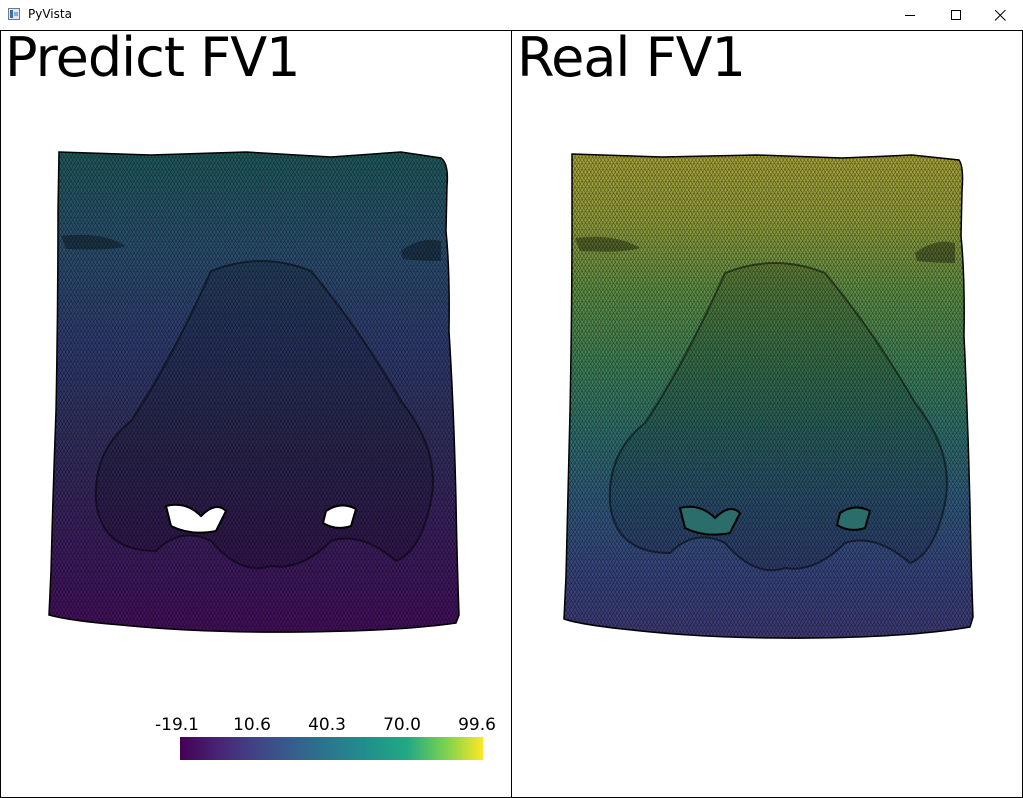  Describe the element at coordinates (14, 14) in the screenshot. I see `pyvista-app-icon` at that location.